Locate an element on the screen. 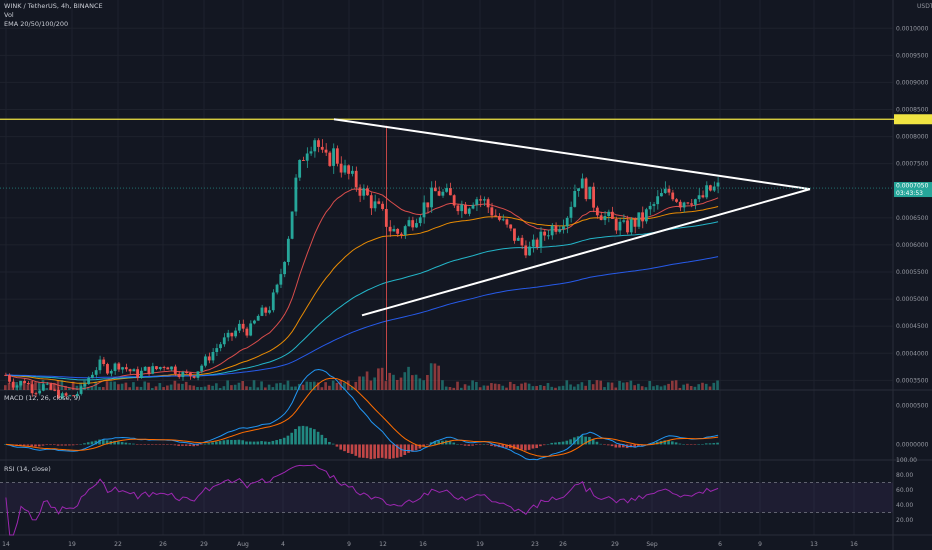 This screenshot has width=932, height=550. price-tick-label: 0.0010000 is located at coordinates (912, 28).